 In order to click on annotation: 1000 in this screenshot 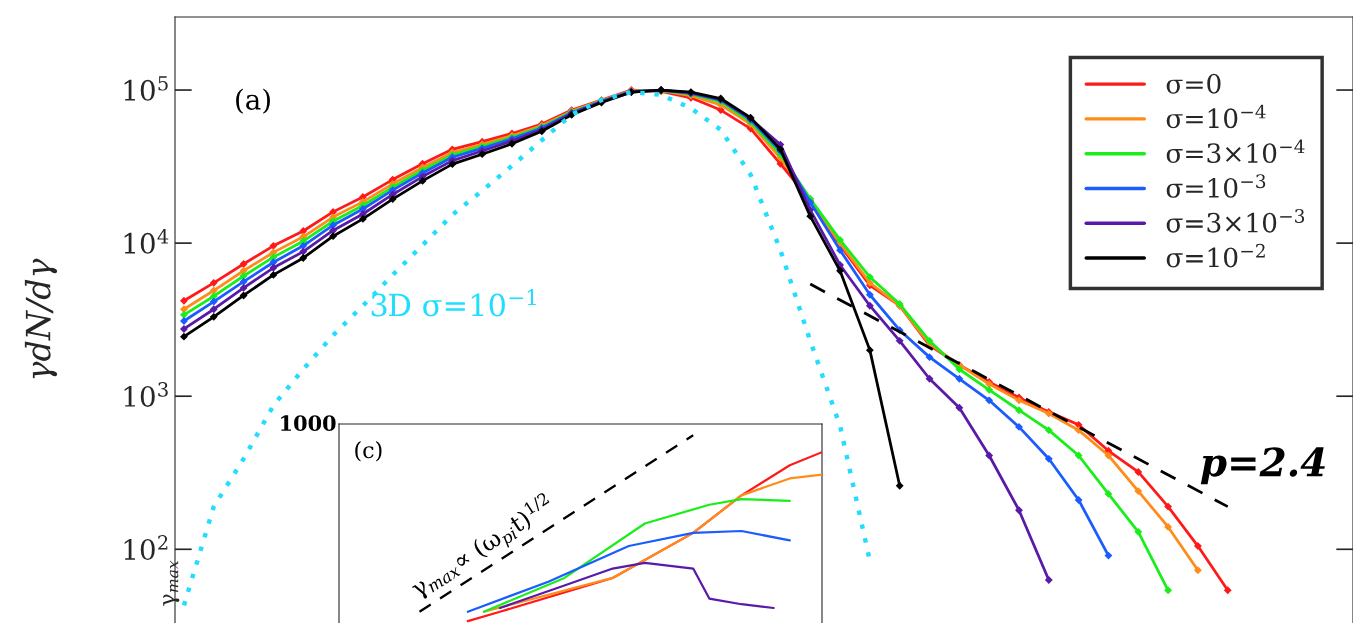, I will do `click(308, 423)`.